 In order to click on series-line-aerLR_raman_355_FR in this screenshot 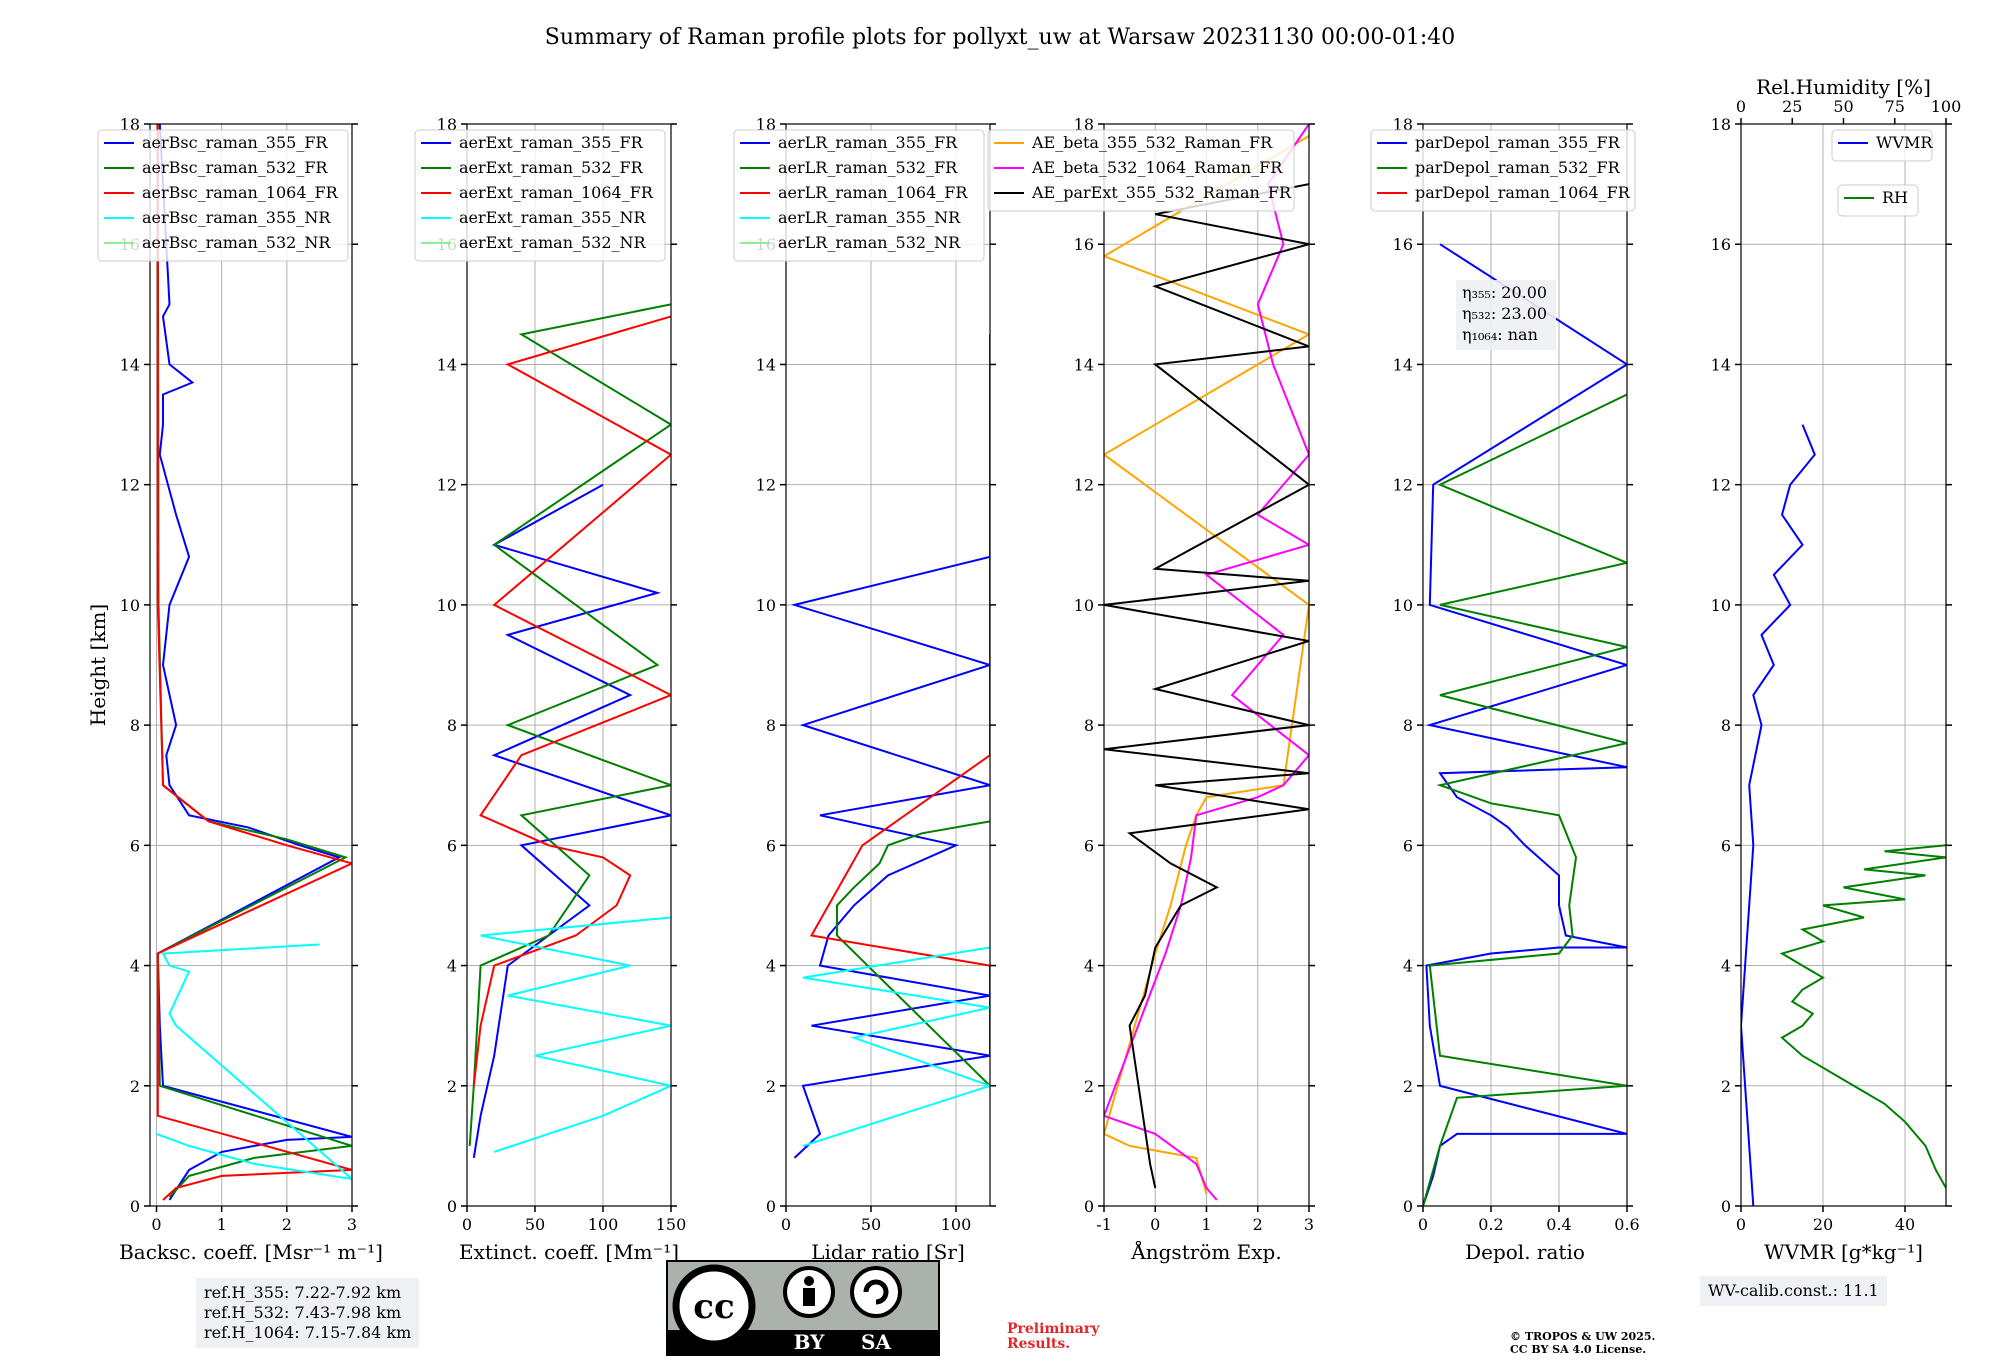, I will do `click(890, 857)`.